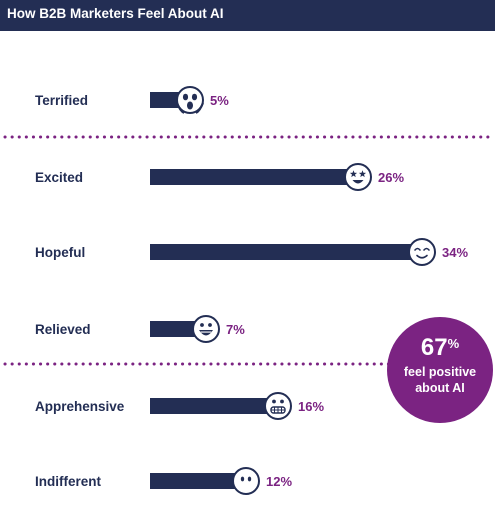 The height and width of the screenshot is (512, 495). Describe the element at coordinates (59, 177) in the screenshot. I see `category-label: Excited` at that location.